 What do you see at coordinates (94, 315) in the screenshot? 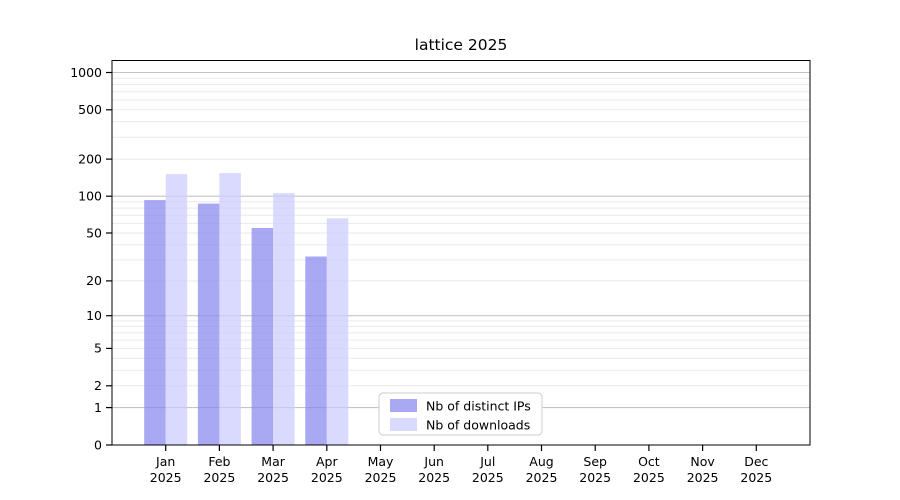
I see `y-axis-tick-label-10: 10` at bounding box center [94, 315].